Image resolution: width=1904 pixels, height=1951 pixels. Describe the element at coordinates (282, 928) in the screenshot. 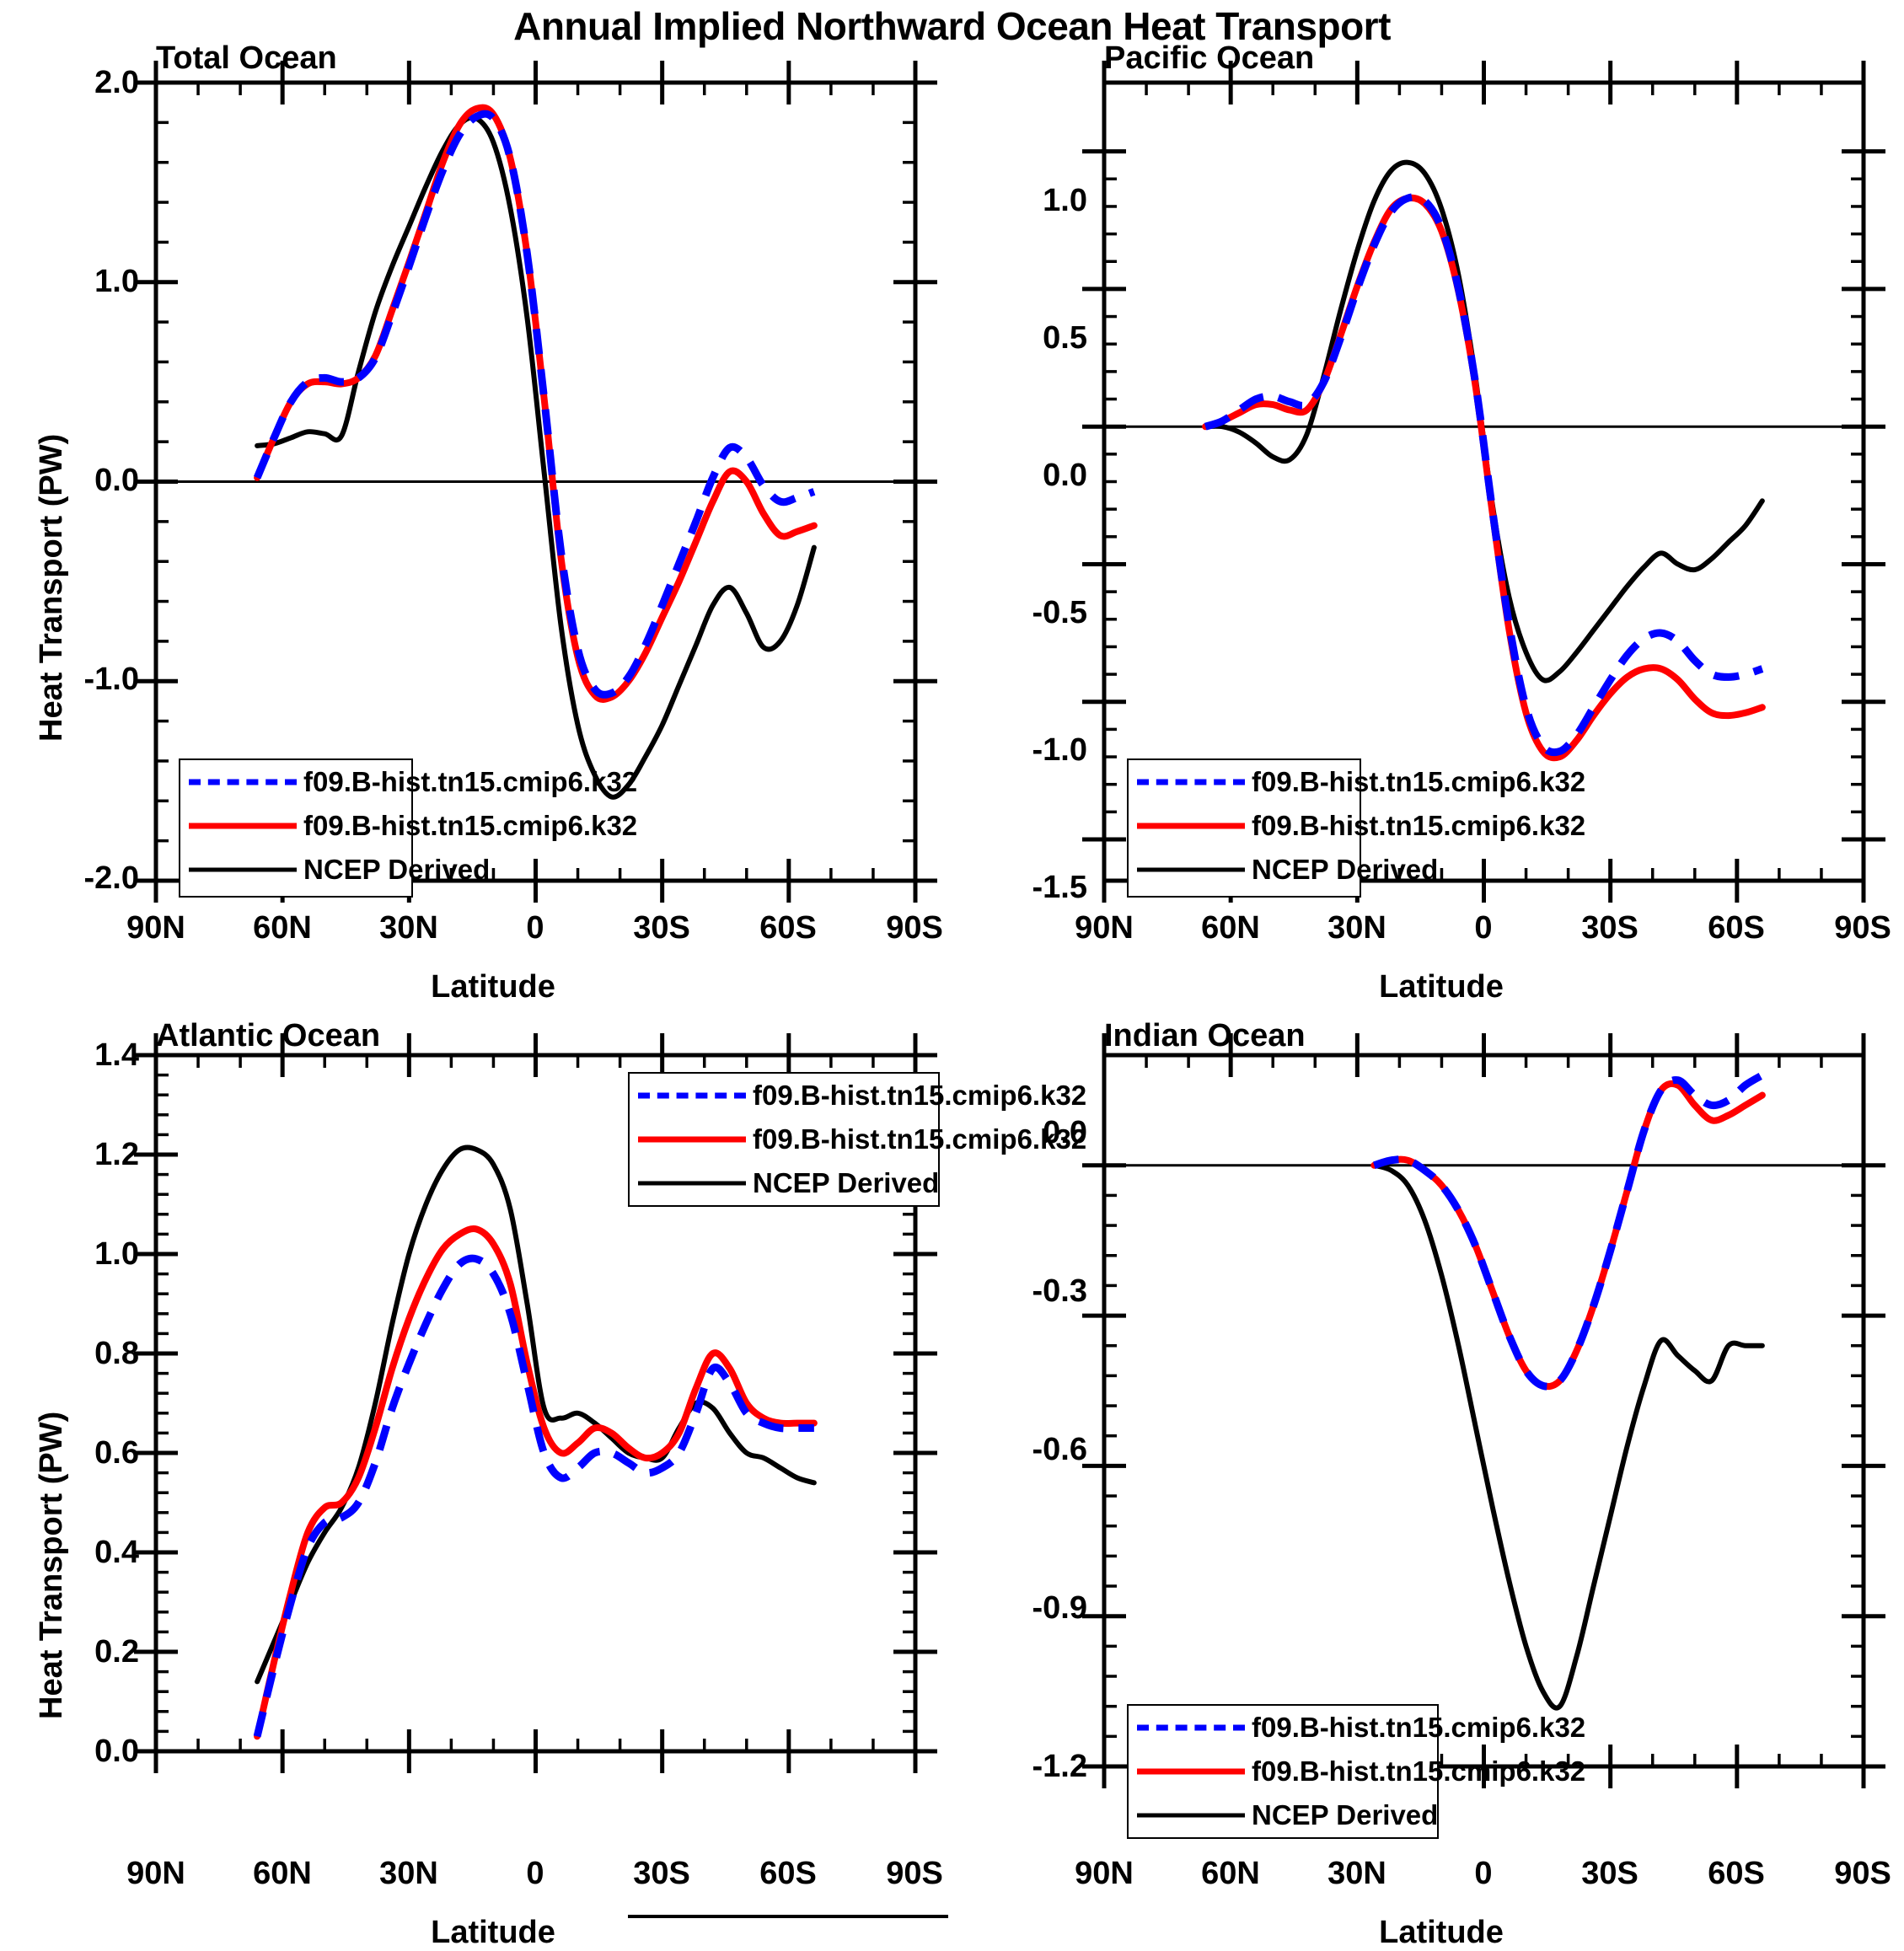

I see `xtick-total-1: 60N` at that location.